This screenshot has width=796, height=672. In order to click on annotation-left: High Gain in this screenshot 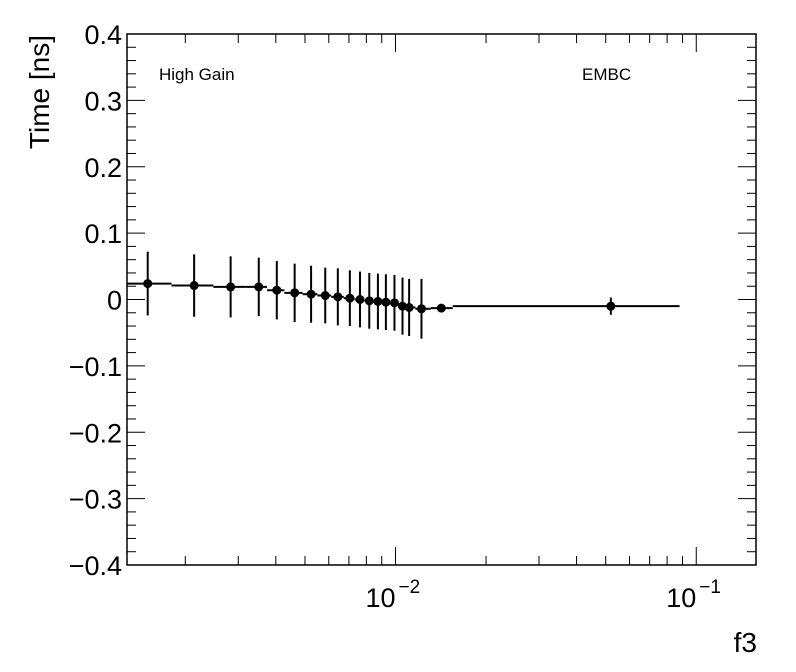, I will do `click(197, 74)`.